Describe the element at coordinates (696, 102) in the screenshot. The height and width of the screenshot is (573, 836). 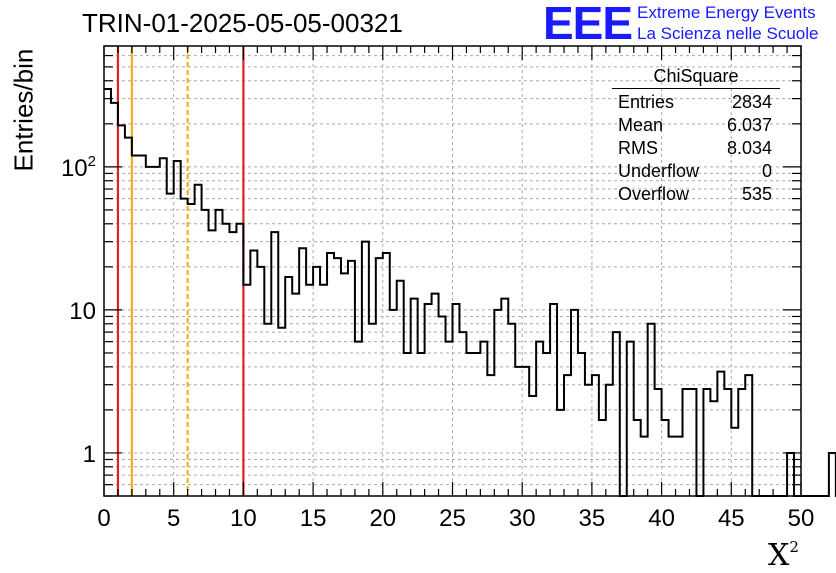
I see `stats-row-entries: Entries 2834` at that location.